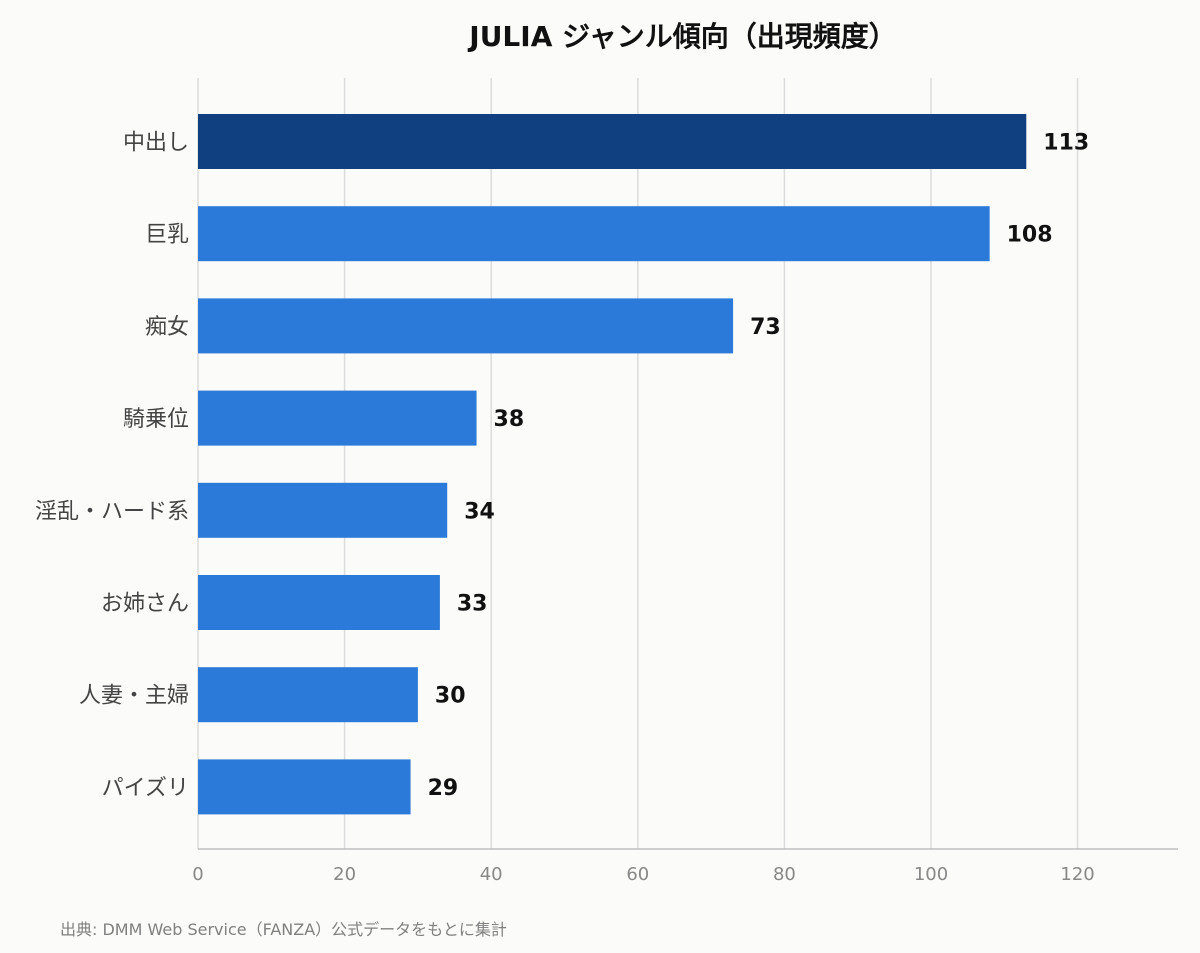 The height and width of the screenshot is (953, 1200). Describe the element at coordinates (681, 36) in the screenshot. I see `chart-title: JULIA ジャンル傾向（出現頻度）` at that location.